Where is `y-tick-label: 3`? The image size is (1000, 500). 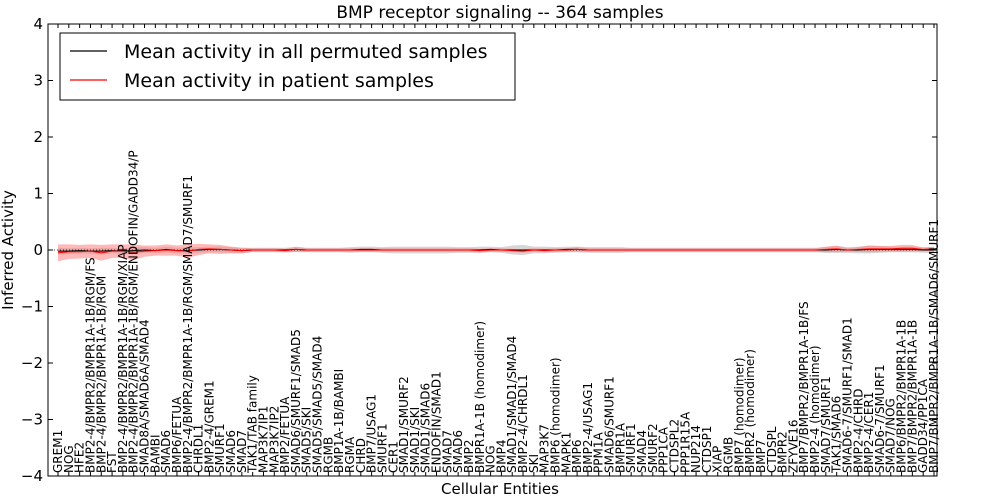 y-tick-label: 3 is located at coordinates (38, 81).